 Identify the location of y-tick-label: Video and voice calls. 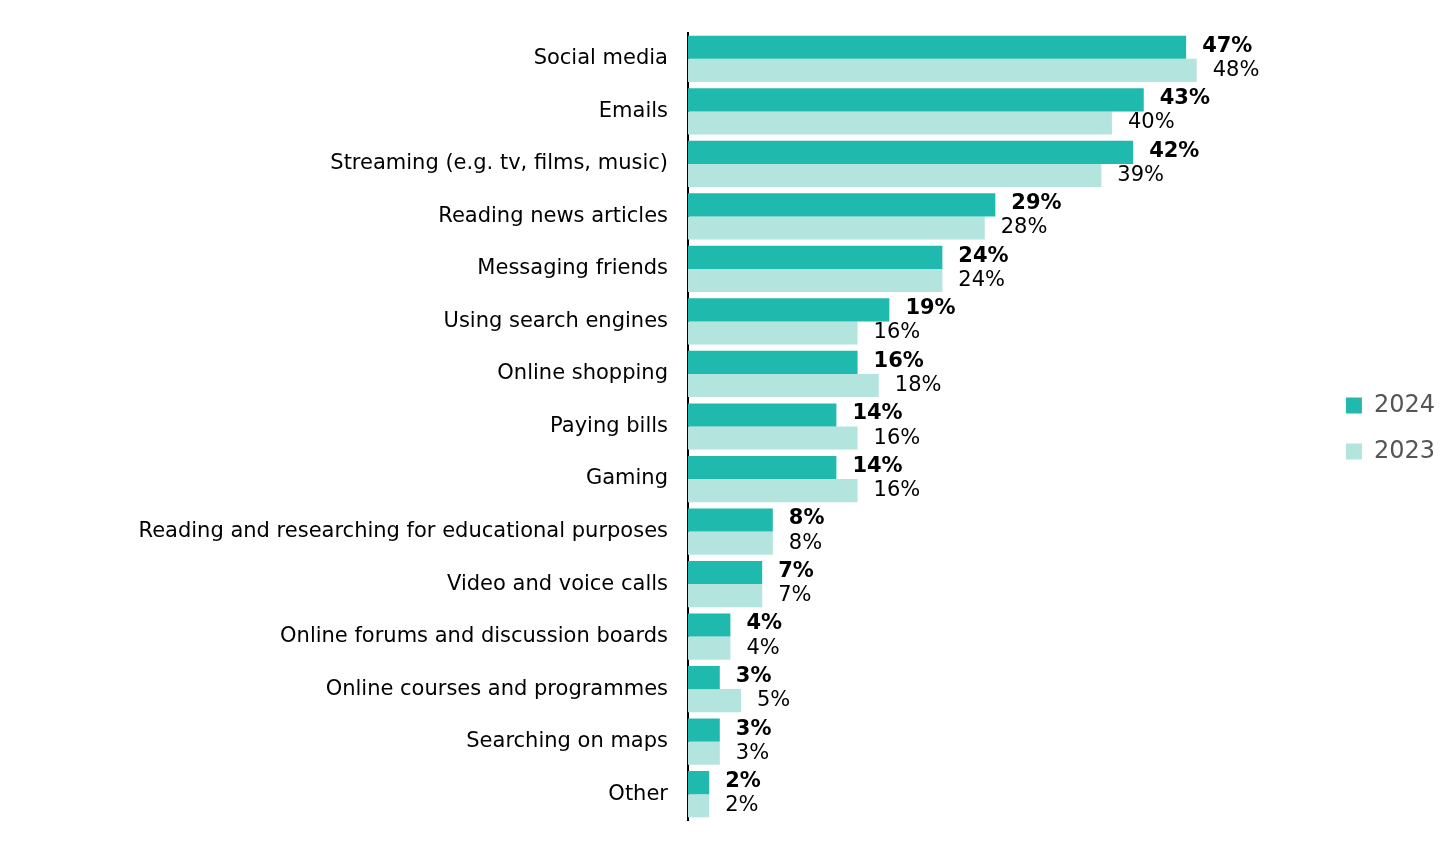
(557, 582).